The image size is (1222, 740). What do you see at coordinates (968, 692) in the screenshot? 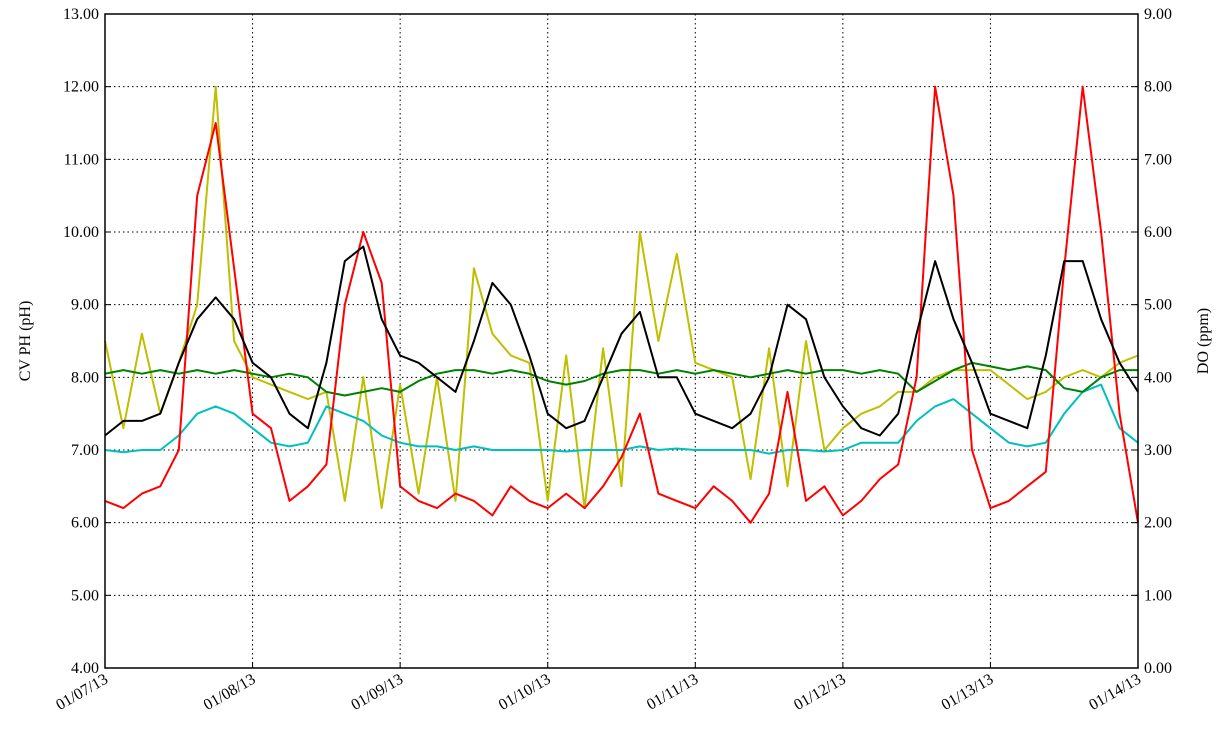
I see `x-tick-label: 01/13/13` at bounding box center [968, 692].